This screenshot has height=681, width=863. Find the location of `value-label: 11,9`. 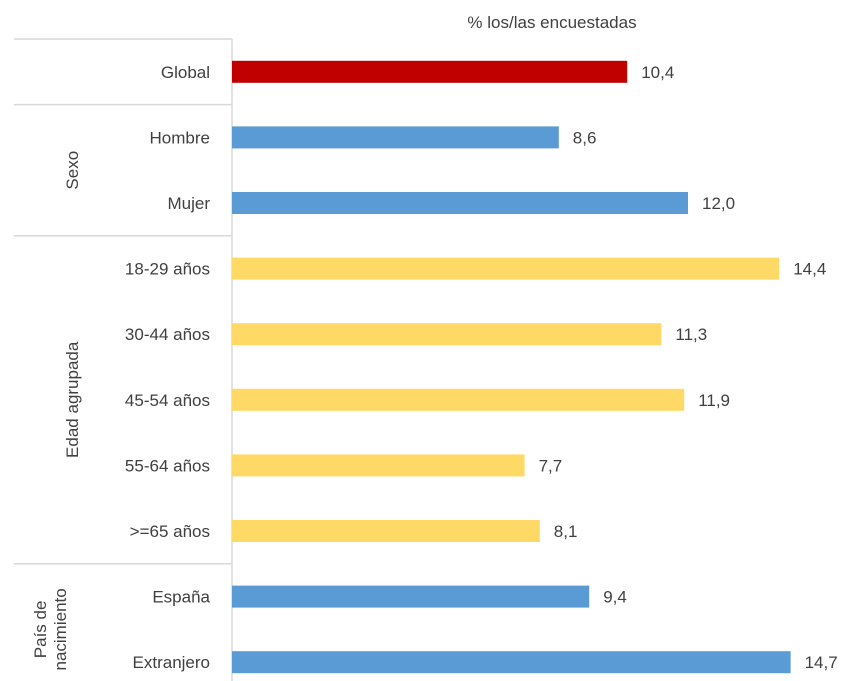

value-label: 11,9 is located at coordinates (714, 400).